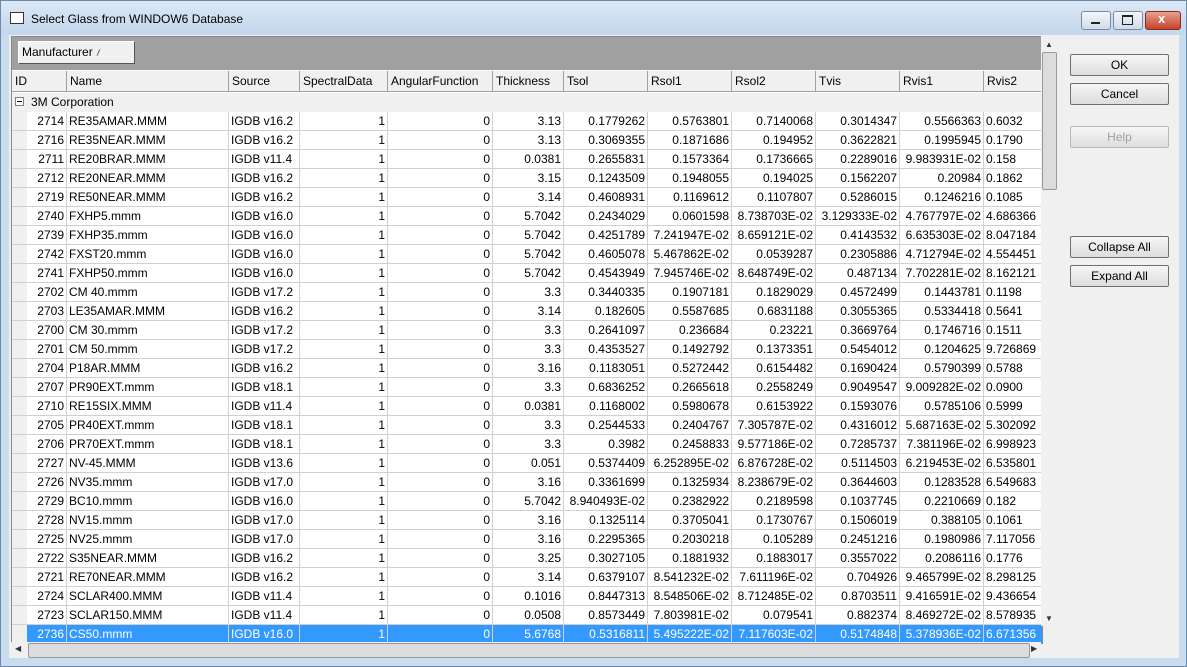 This screenshot has height=667, width=1187. Describe the element at coordinates (690, 159) in the screenshot. I see `table-cell: 0.1573364` at that location.